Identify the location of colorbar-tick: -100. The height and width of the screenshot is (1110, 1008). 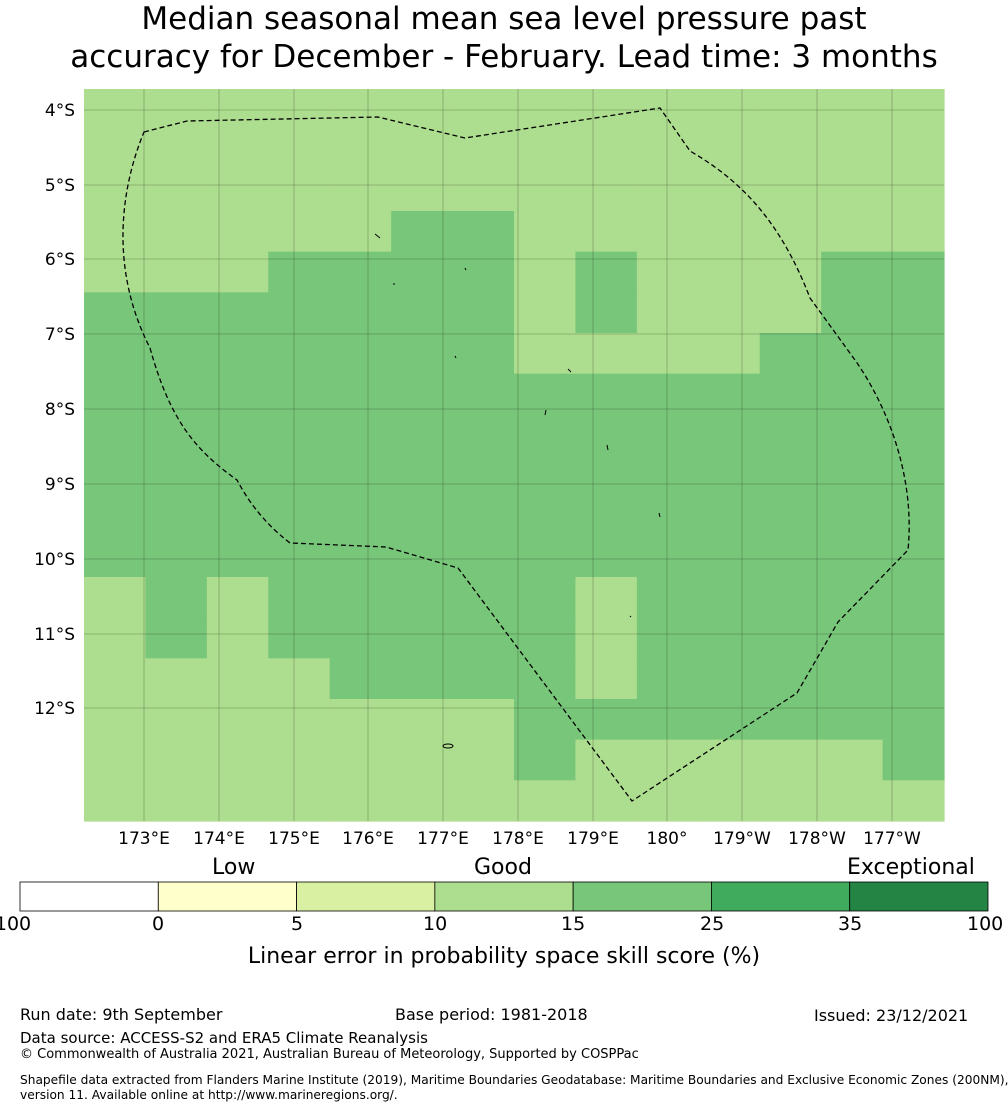
(16, 924).